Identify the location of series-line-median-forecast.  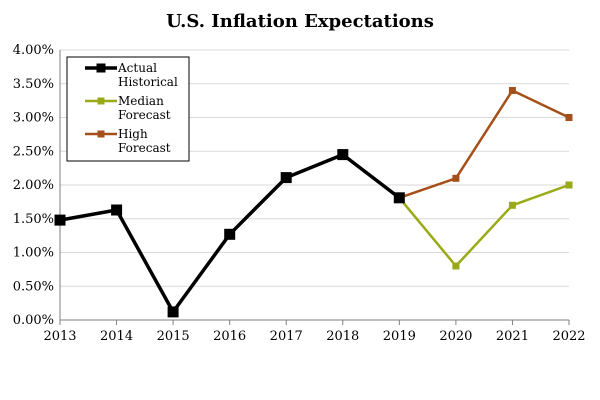
(484, 225).